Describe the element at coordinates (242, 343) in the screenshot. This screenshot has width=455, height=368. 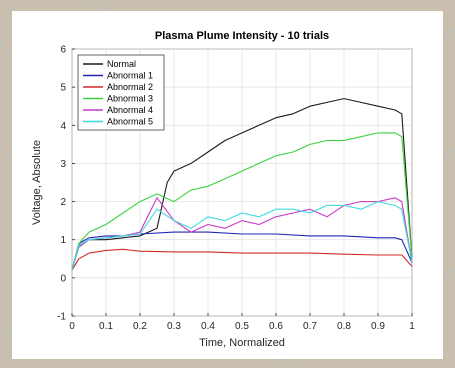
I see `x-axis-title: Time, Normalized` at that location.